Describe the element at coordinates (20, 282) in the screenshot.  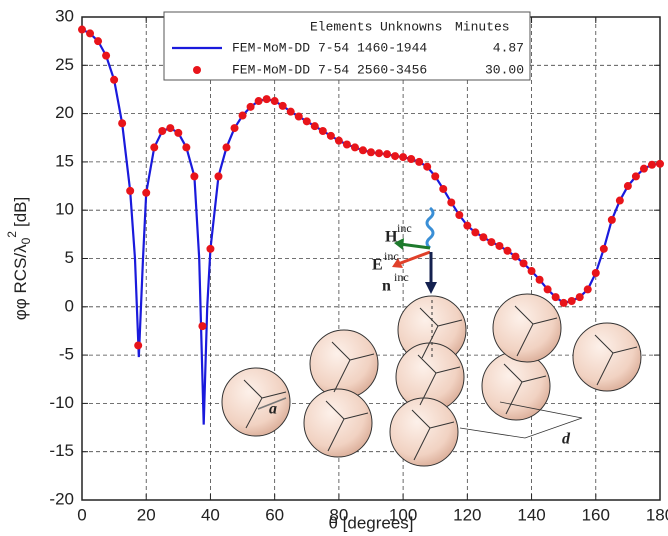
I see `y-axis-label-part: φφ RCS/λ` at that location.